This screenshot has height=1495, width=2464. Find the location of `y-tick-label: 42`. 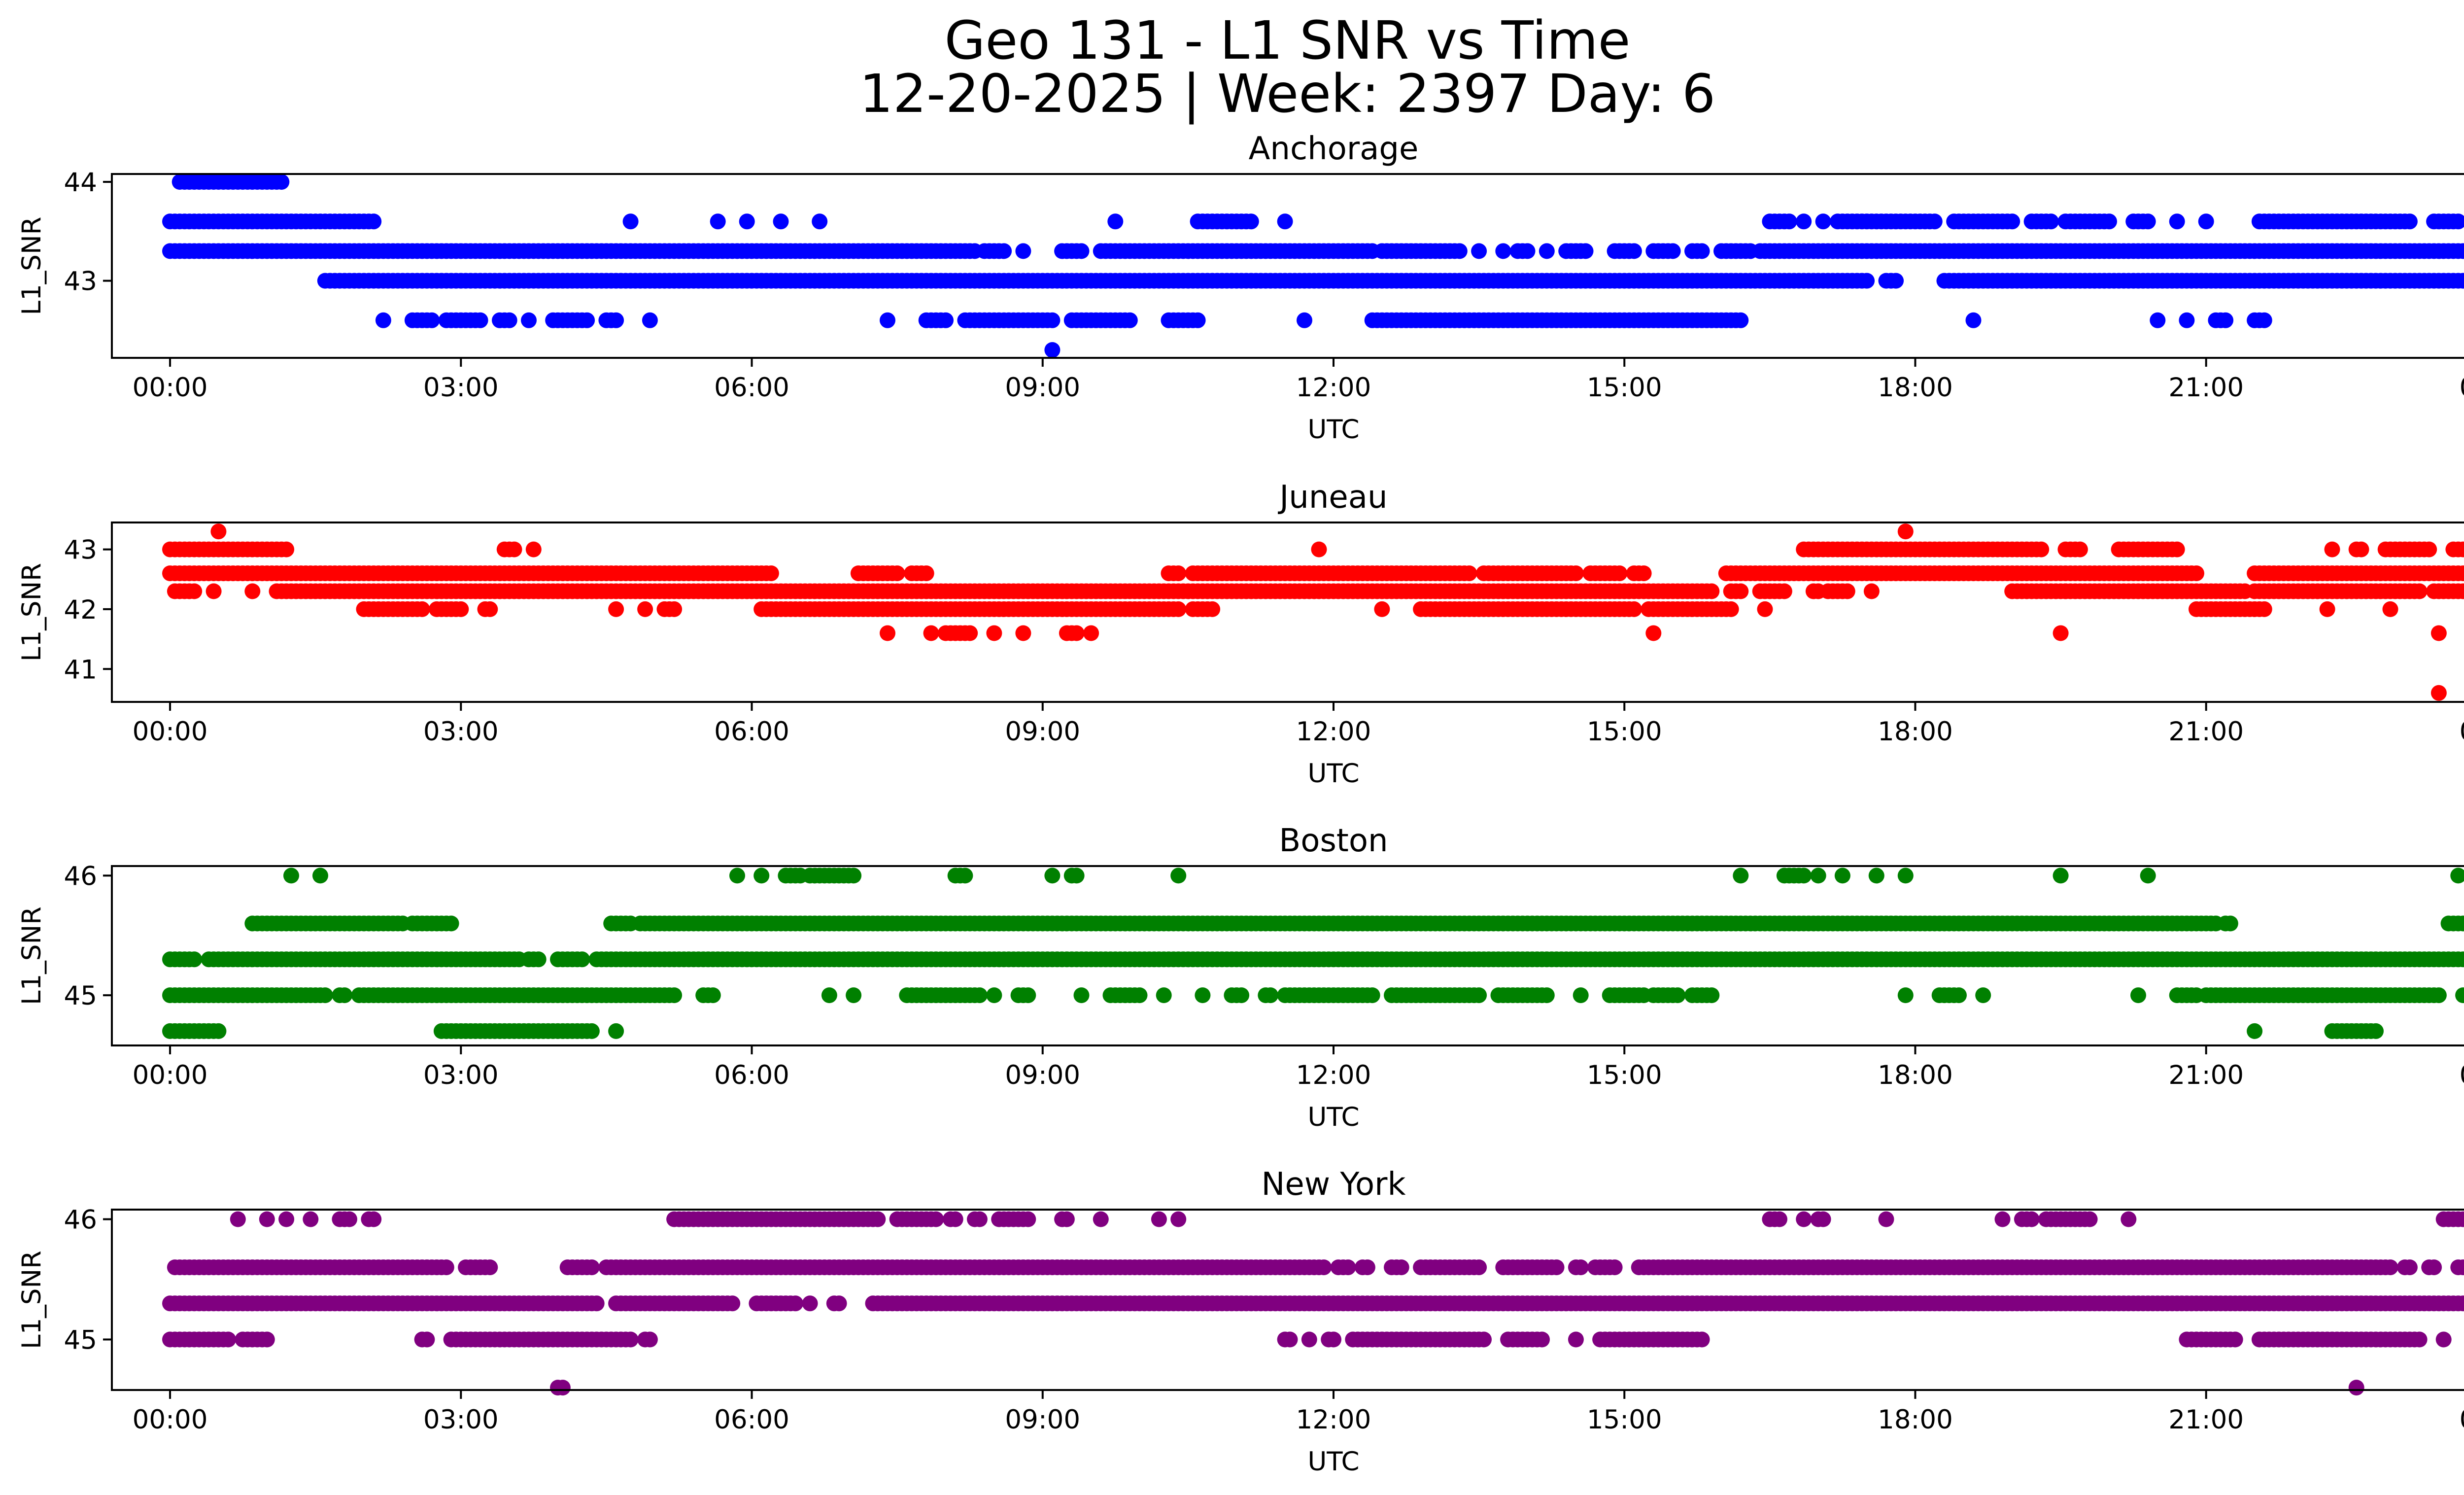

y-tick-label: 42 is located at coordinates (80, 610).